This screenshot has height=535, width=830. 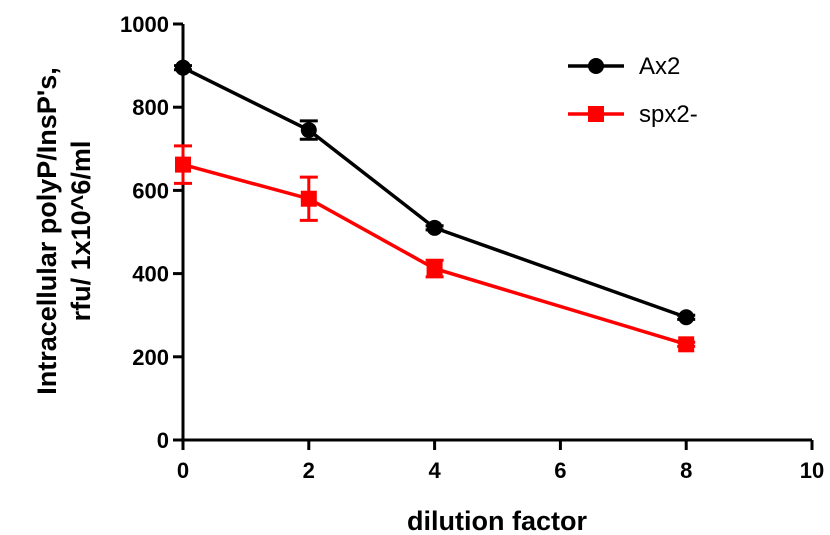 I want to click on x-tick-label: 8, so click(x=686, y=470).